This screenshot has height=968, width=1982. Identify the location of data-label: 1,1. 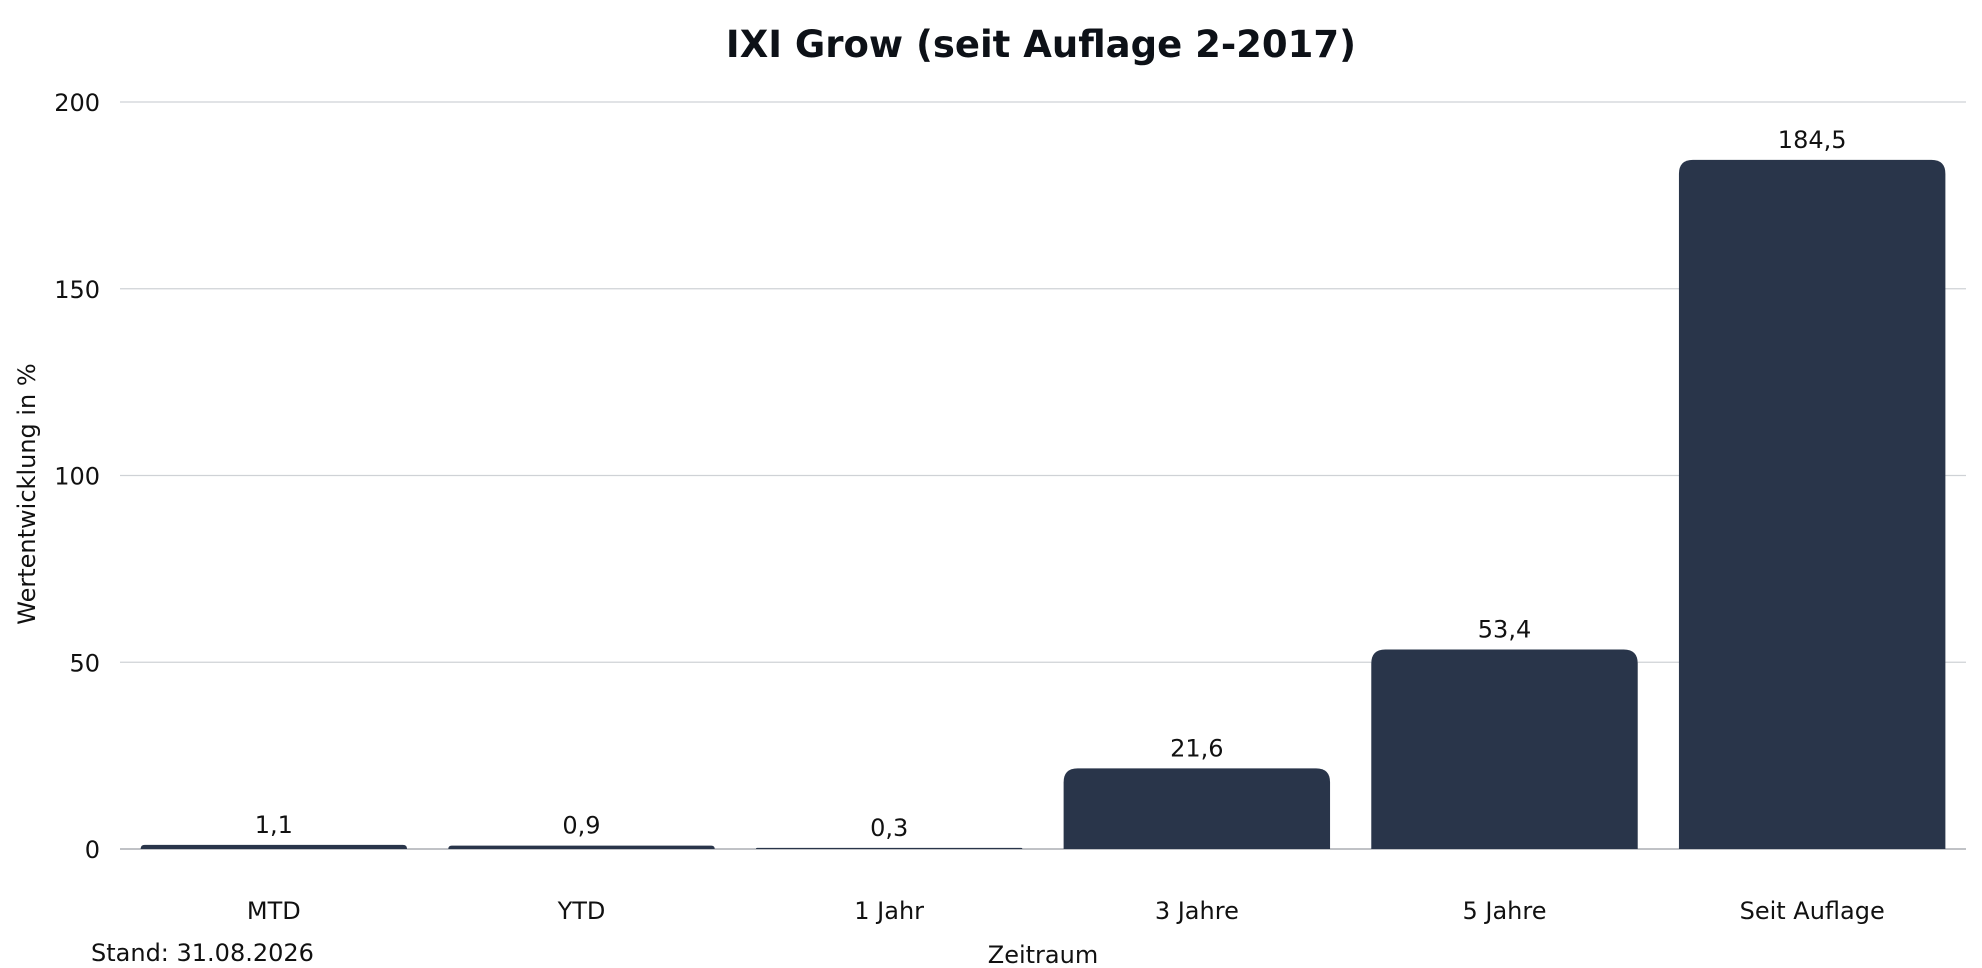
(274, 825).